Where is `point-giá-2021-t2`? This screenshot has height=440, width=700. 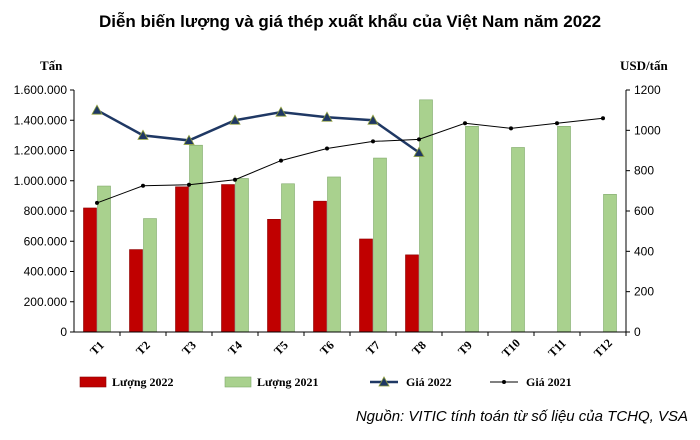 point-giá-2021-t2 is located at coordinates (143, 185).